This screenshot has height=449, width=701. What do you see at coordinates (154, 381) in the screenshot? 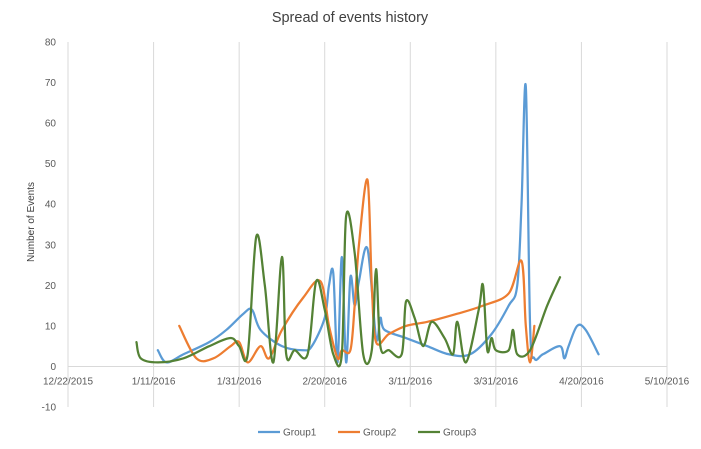
I see `x-tick-label: 1/11/2016` at bounding box center [154, 381].